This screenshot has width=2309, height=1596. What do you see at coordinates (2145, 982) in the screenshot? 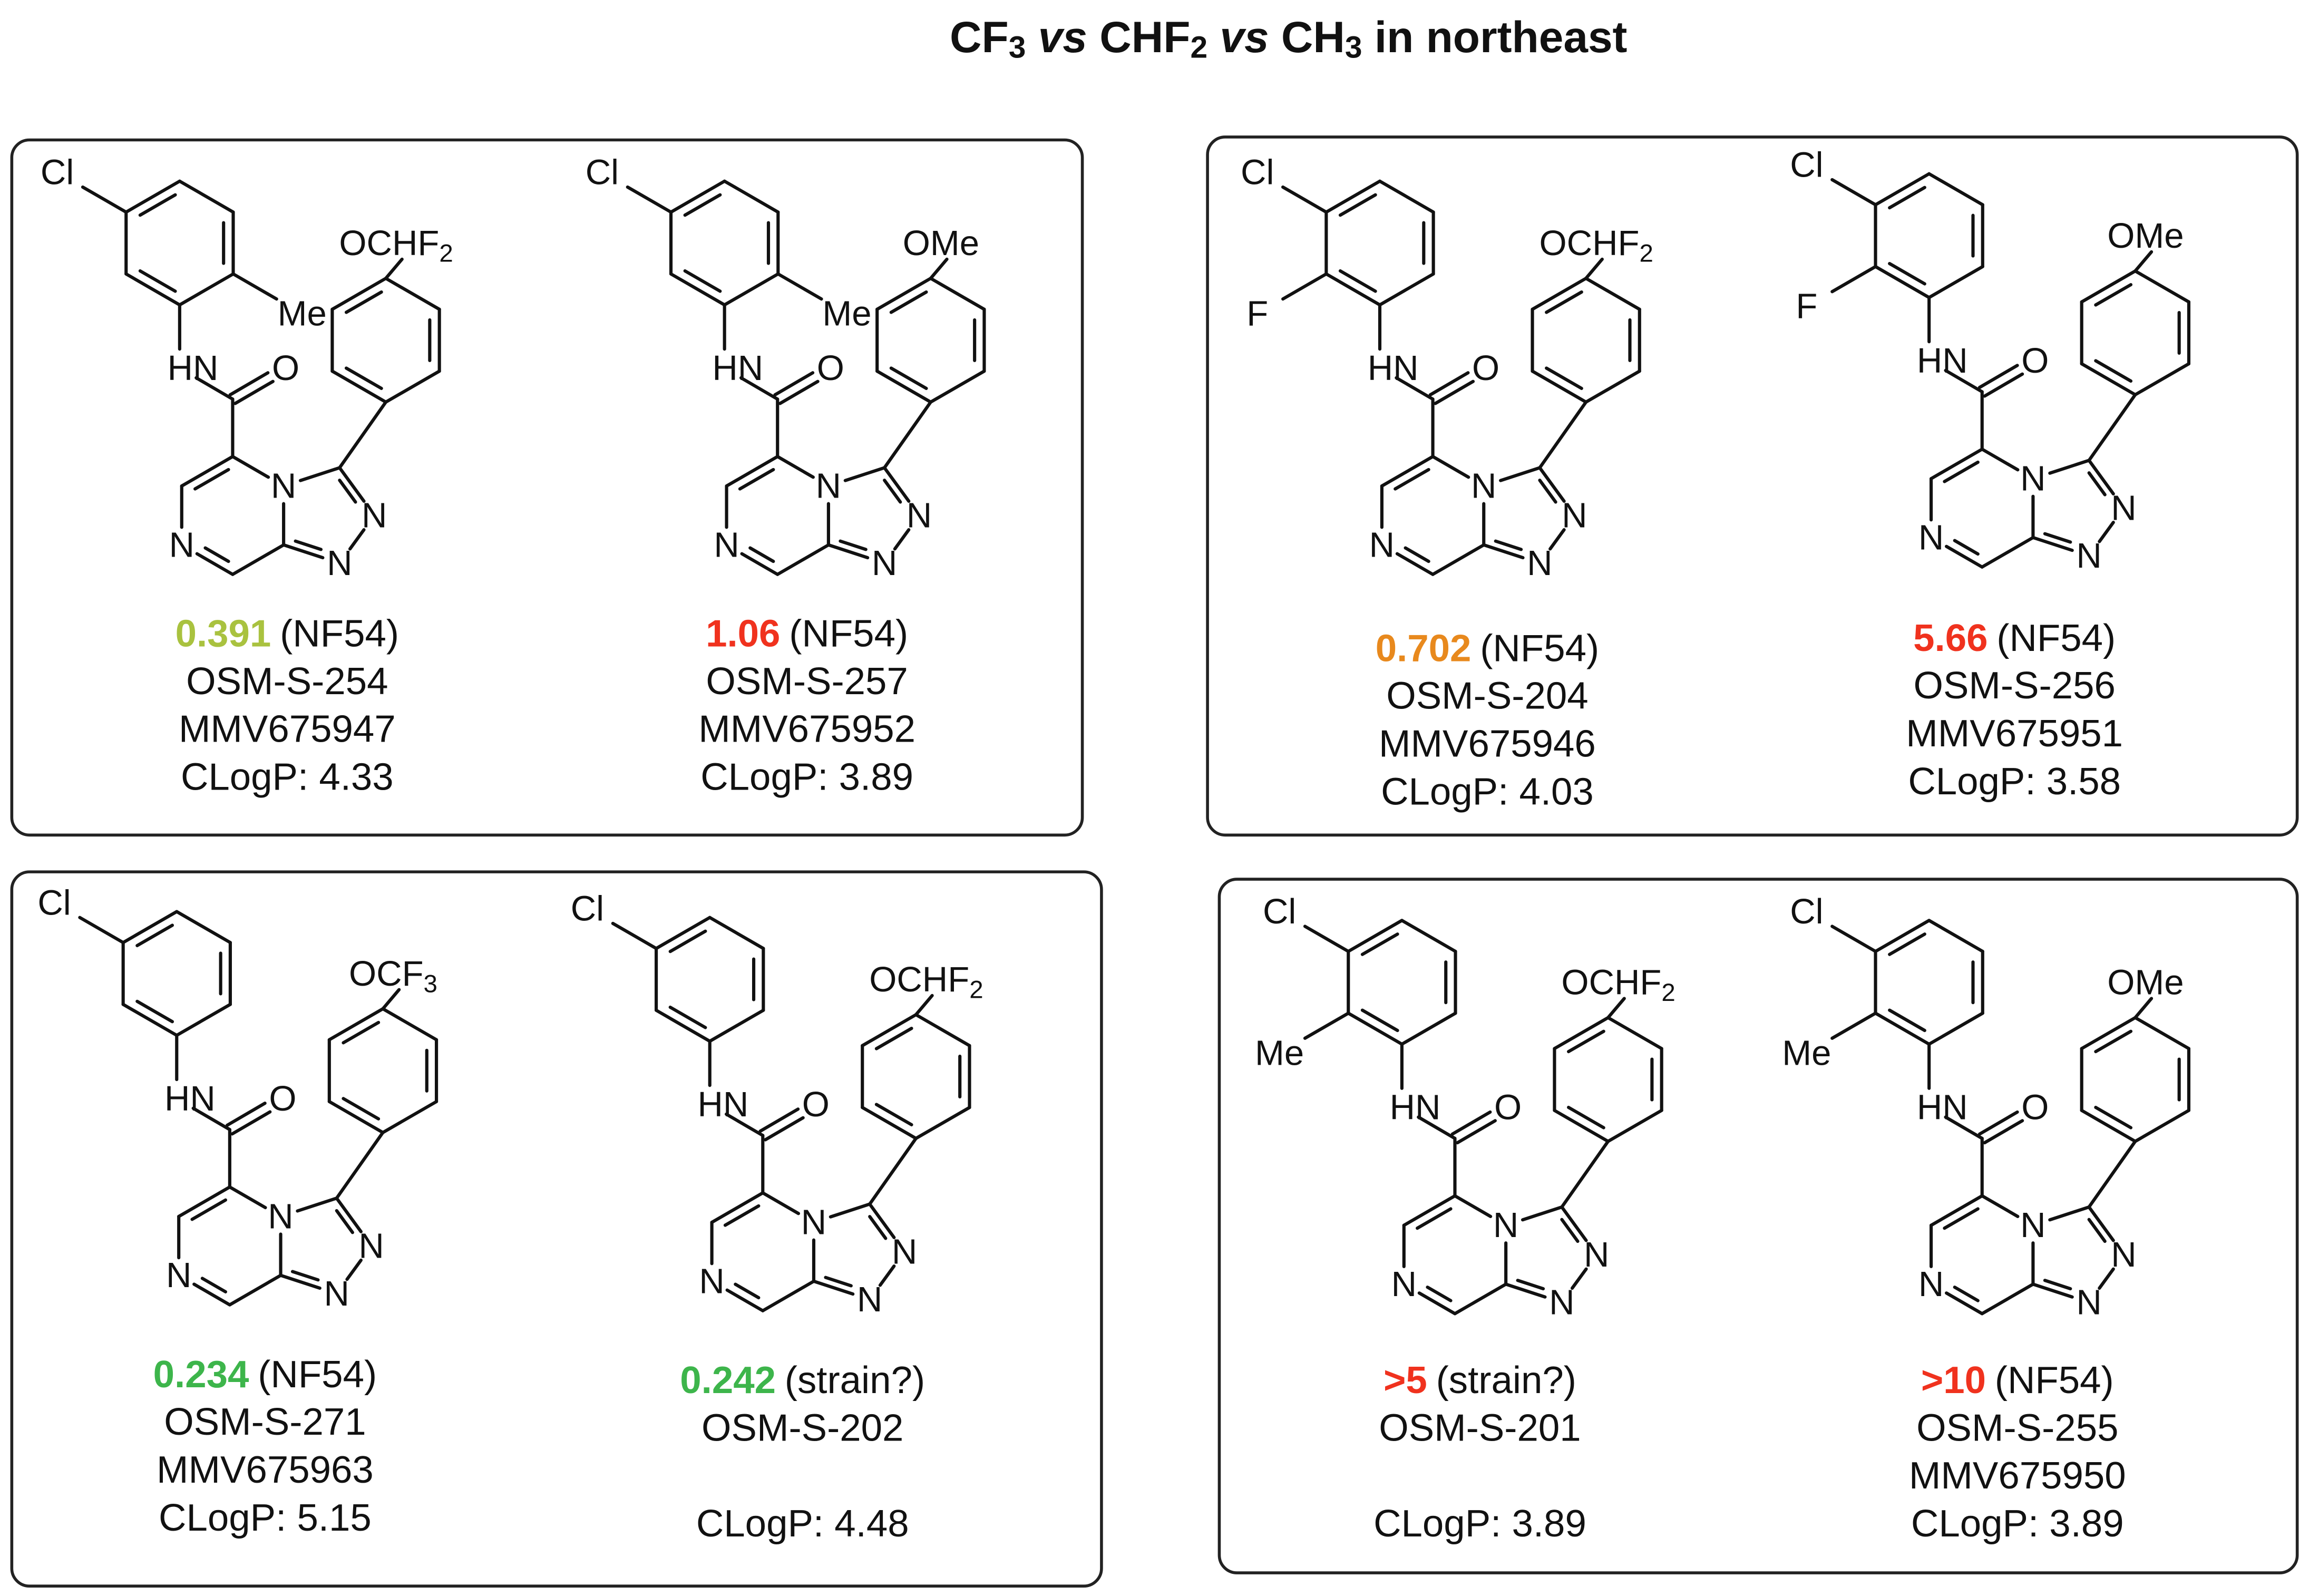
I see `substituent-label: OMe` at bounding box center [2145, 982].